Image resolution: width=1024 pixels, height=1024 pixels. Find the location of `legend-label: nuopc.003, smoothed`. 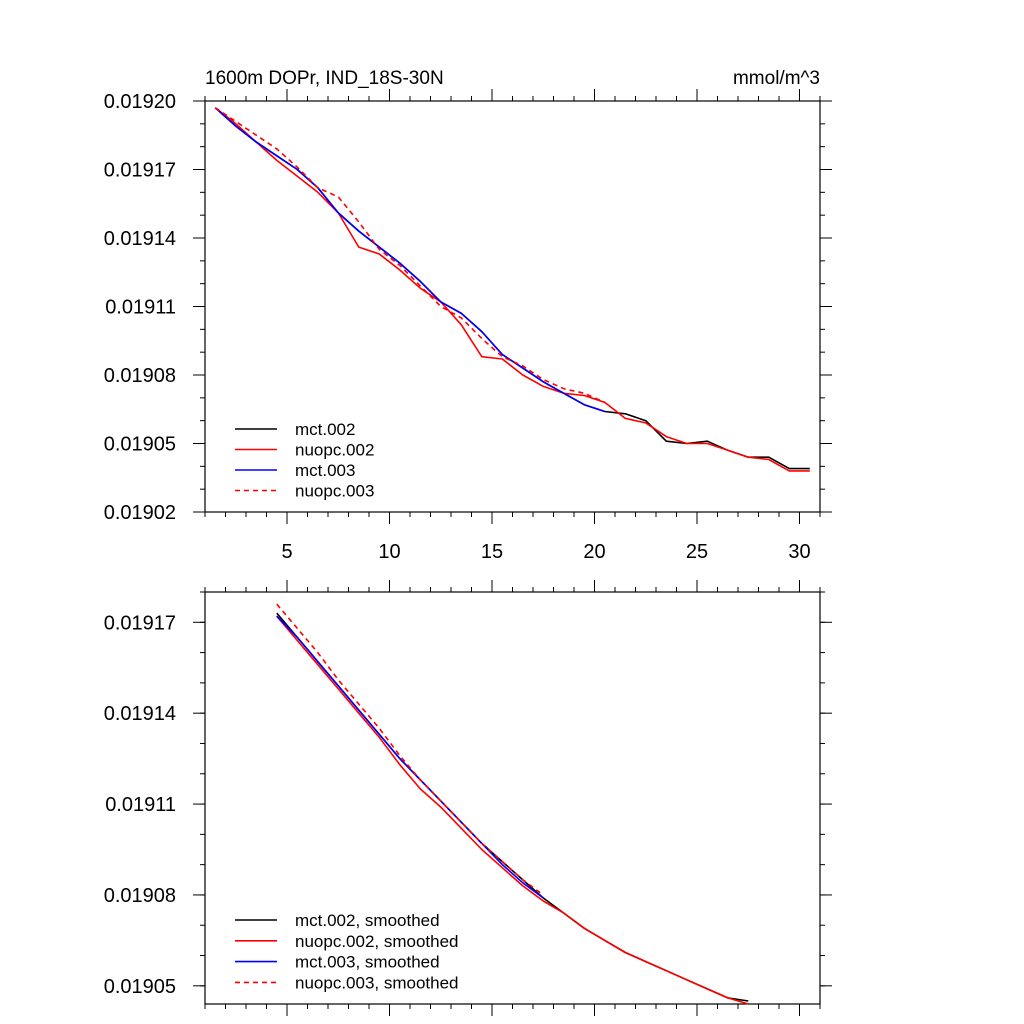

legend-label: nuopc.003, smoothed is located at coordinates (377, 982).